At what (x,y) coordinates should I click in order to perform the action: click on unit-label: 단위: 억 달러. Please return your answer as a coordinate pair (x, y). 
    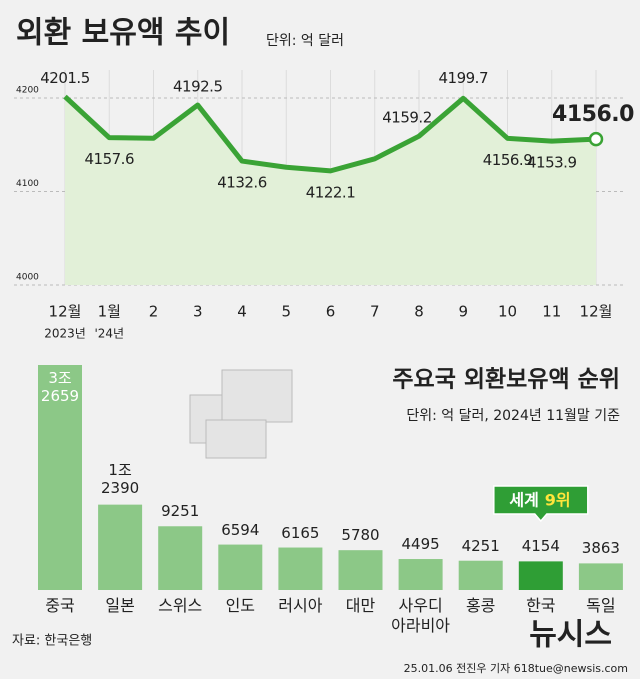
    Looking at the image, I should click on (305, 41).